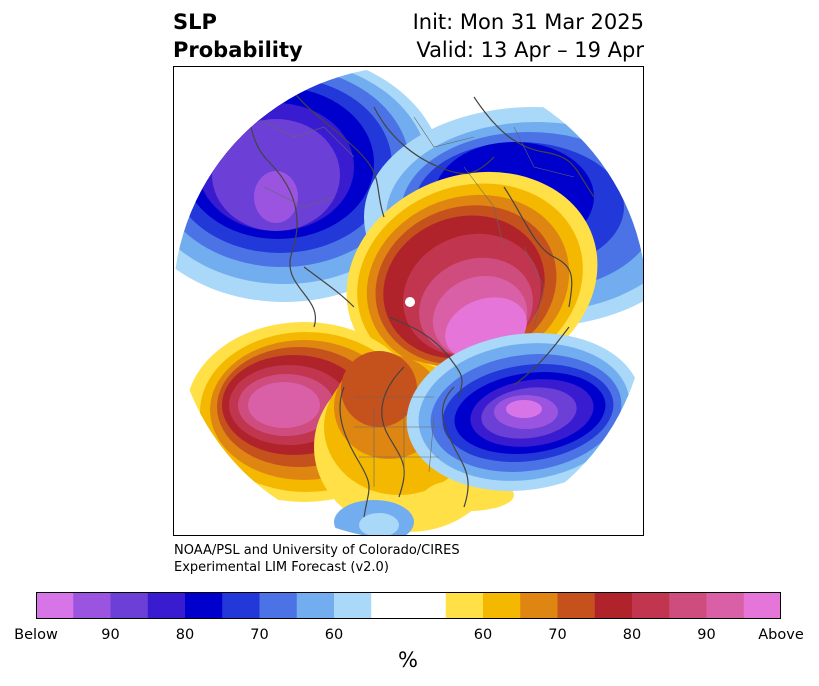 The height and width of the screenshot is (686, 819). What do you see at coordinates (528, 22) in the screenshot?
I see `init-date: Init: Mon 31 Mar 2025` at bounding box center [528, 22].